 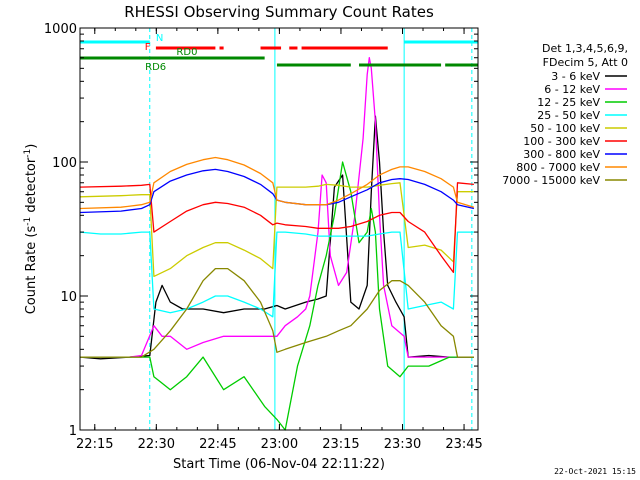 What do you see at coordinates (186, 52) in the screenshot?
I see `status-bar-label: RD0` at bounding box center [186, 52].